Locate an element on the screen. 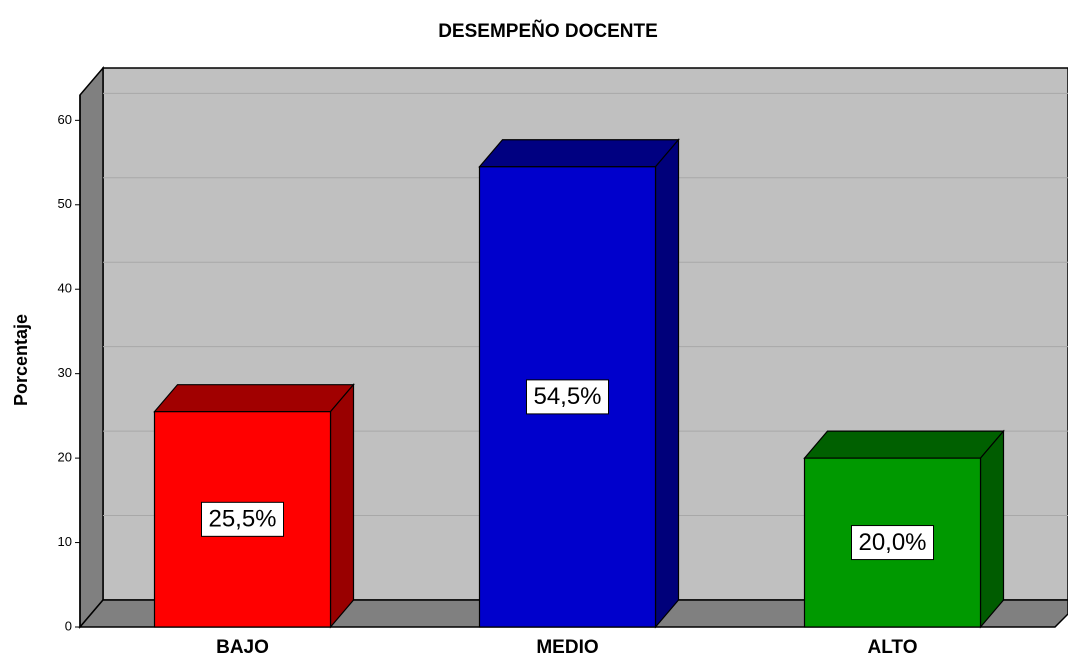 The image size is (1068, 657). x-tick-label: MEDIO is located at coordinates (567, 647).